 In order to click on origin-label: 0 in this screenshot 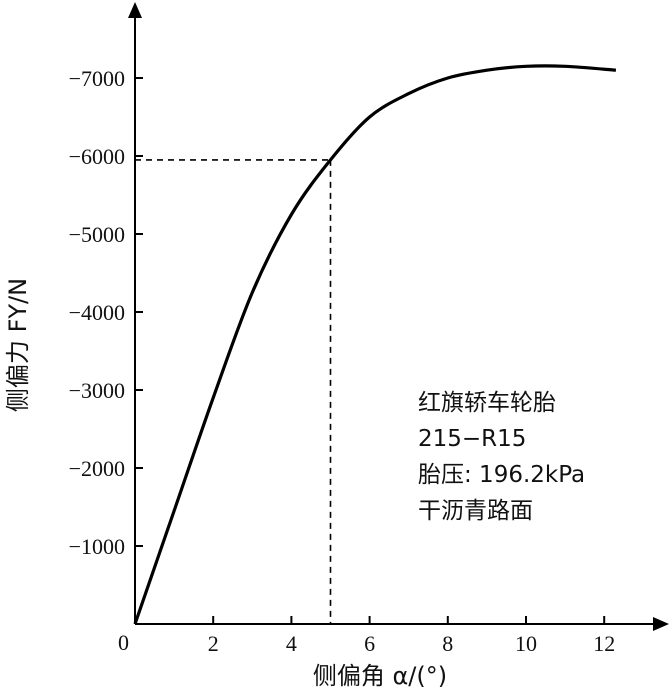, I will do `click(123, 642)`.